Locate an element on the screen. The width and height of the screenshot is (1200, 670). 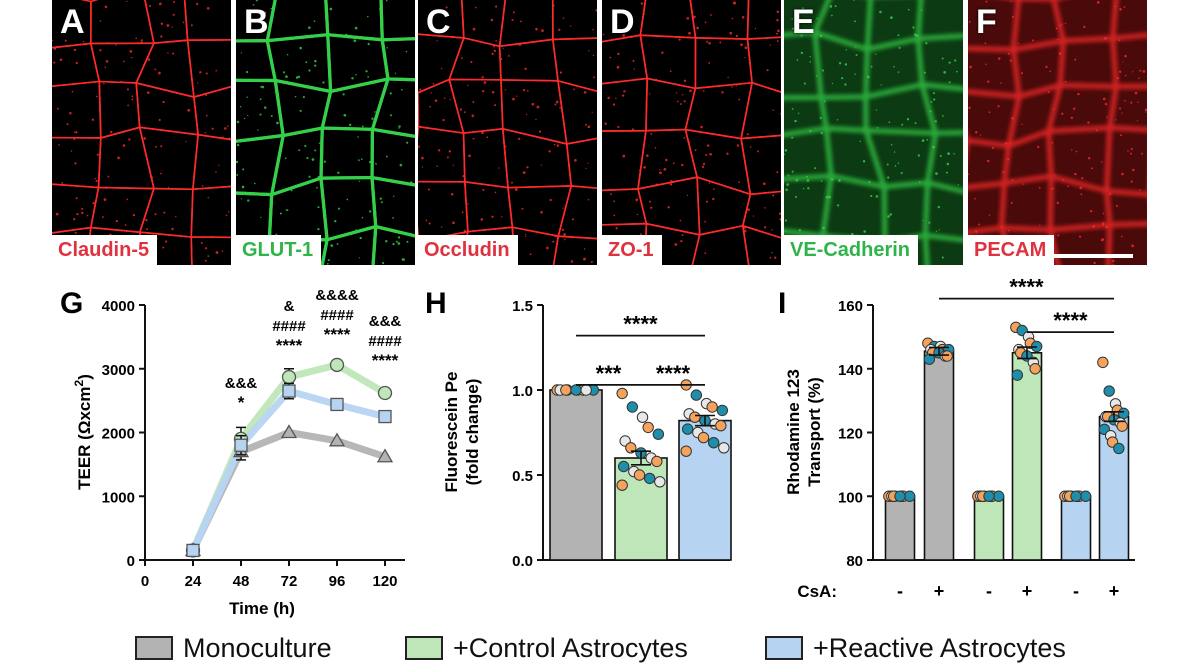
stain-label: GLUT-1 is located at coordinates (279, 250).